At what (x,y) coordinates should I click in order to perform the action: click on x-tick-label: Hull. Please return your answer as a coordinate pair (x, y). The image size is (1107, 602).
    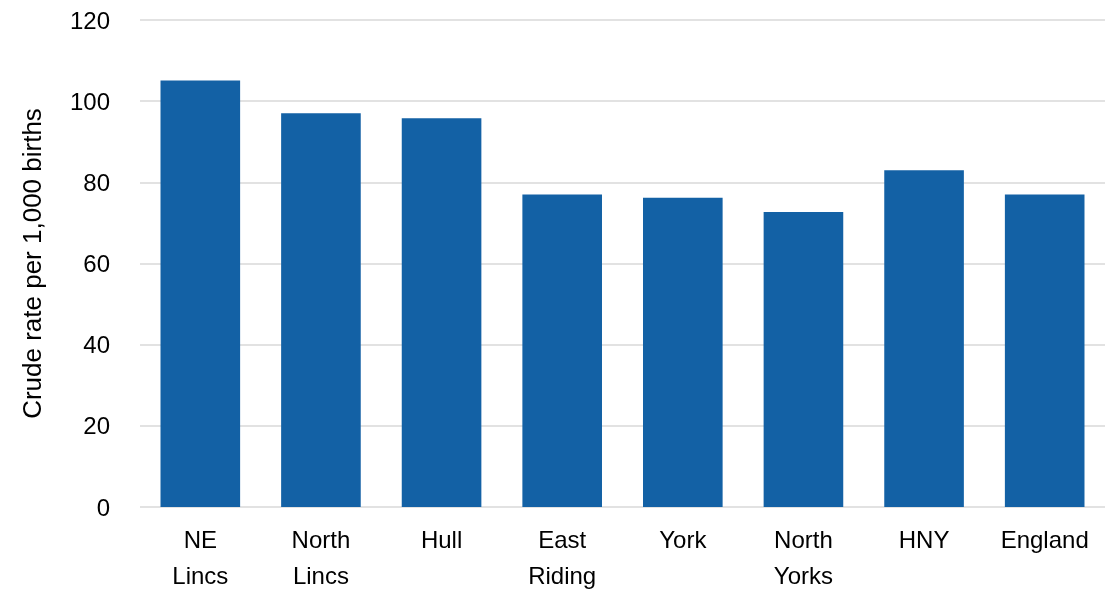
    Looking at the image, I should click on (441, 539).